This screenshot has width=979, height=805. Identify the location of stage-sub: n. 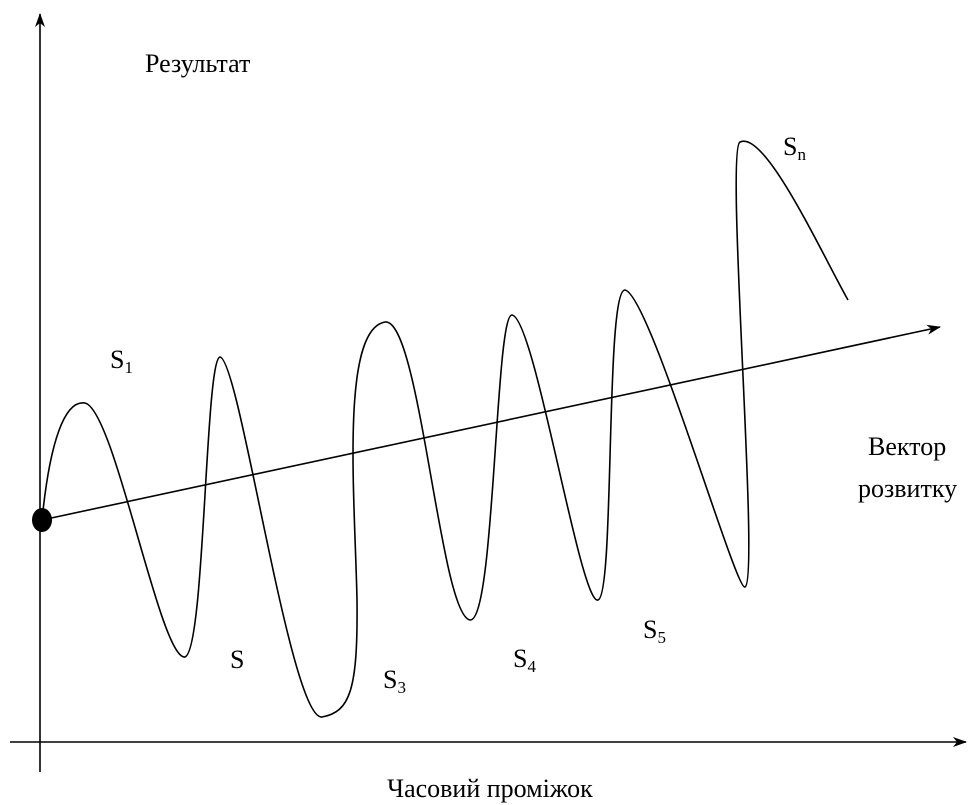
(801, 154).